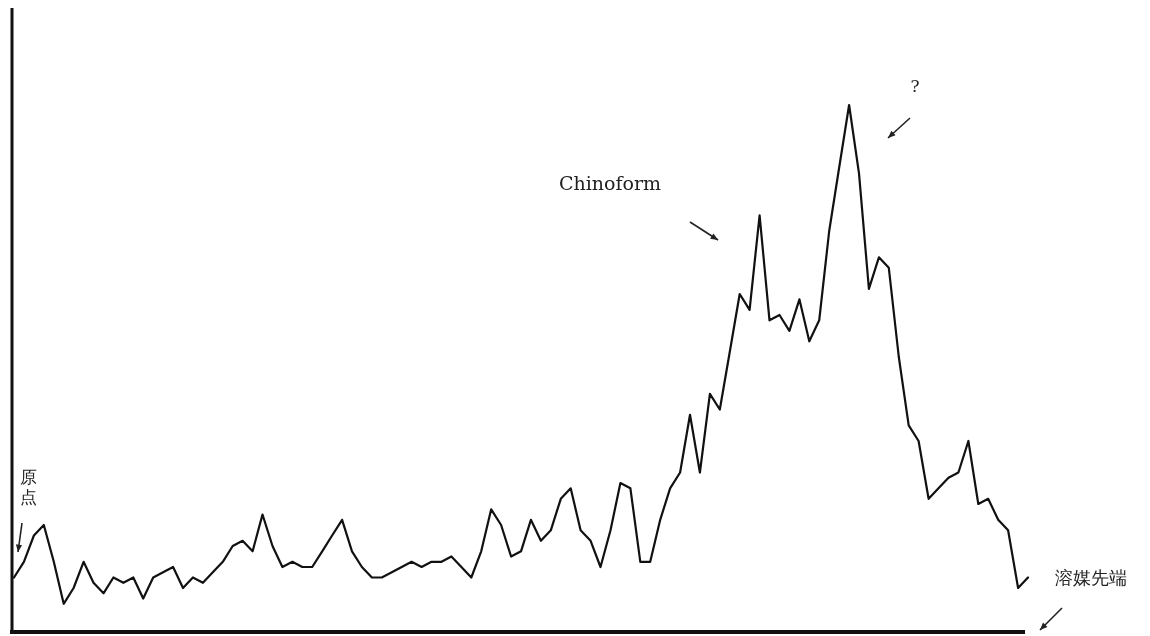 The width and height of the screenshot is (1150, 636). What do you see at coordinates (610, 183) in the screenshot?
I see `annotation: Chinoform` at bounding box center [610, 183].